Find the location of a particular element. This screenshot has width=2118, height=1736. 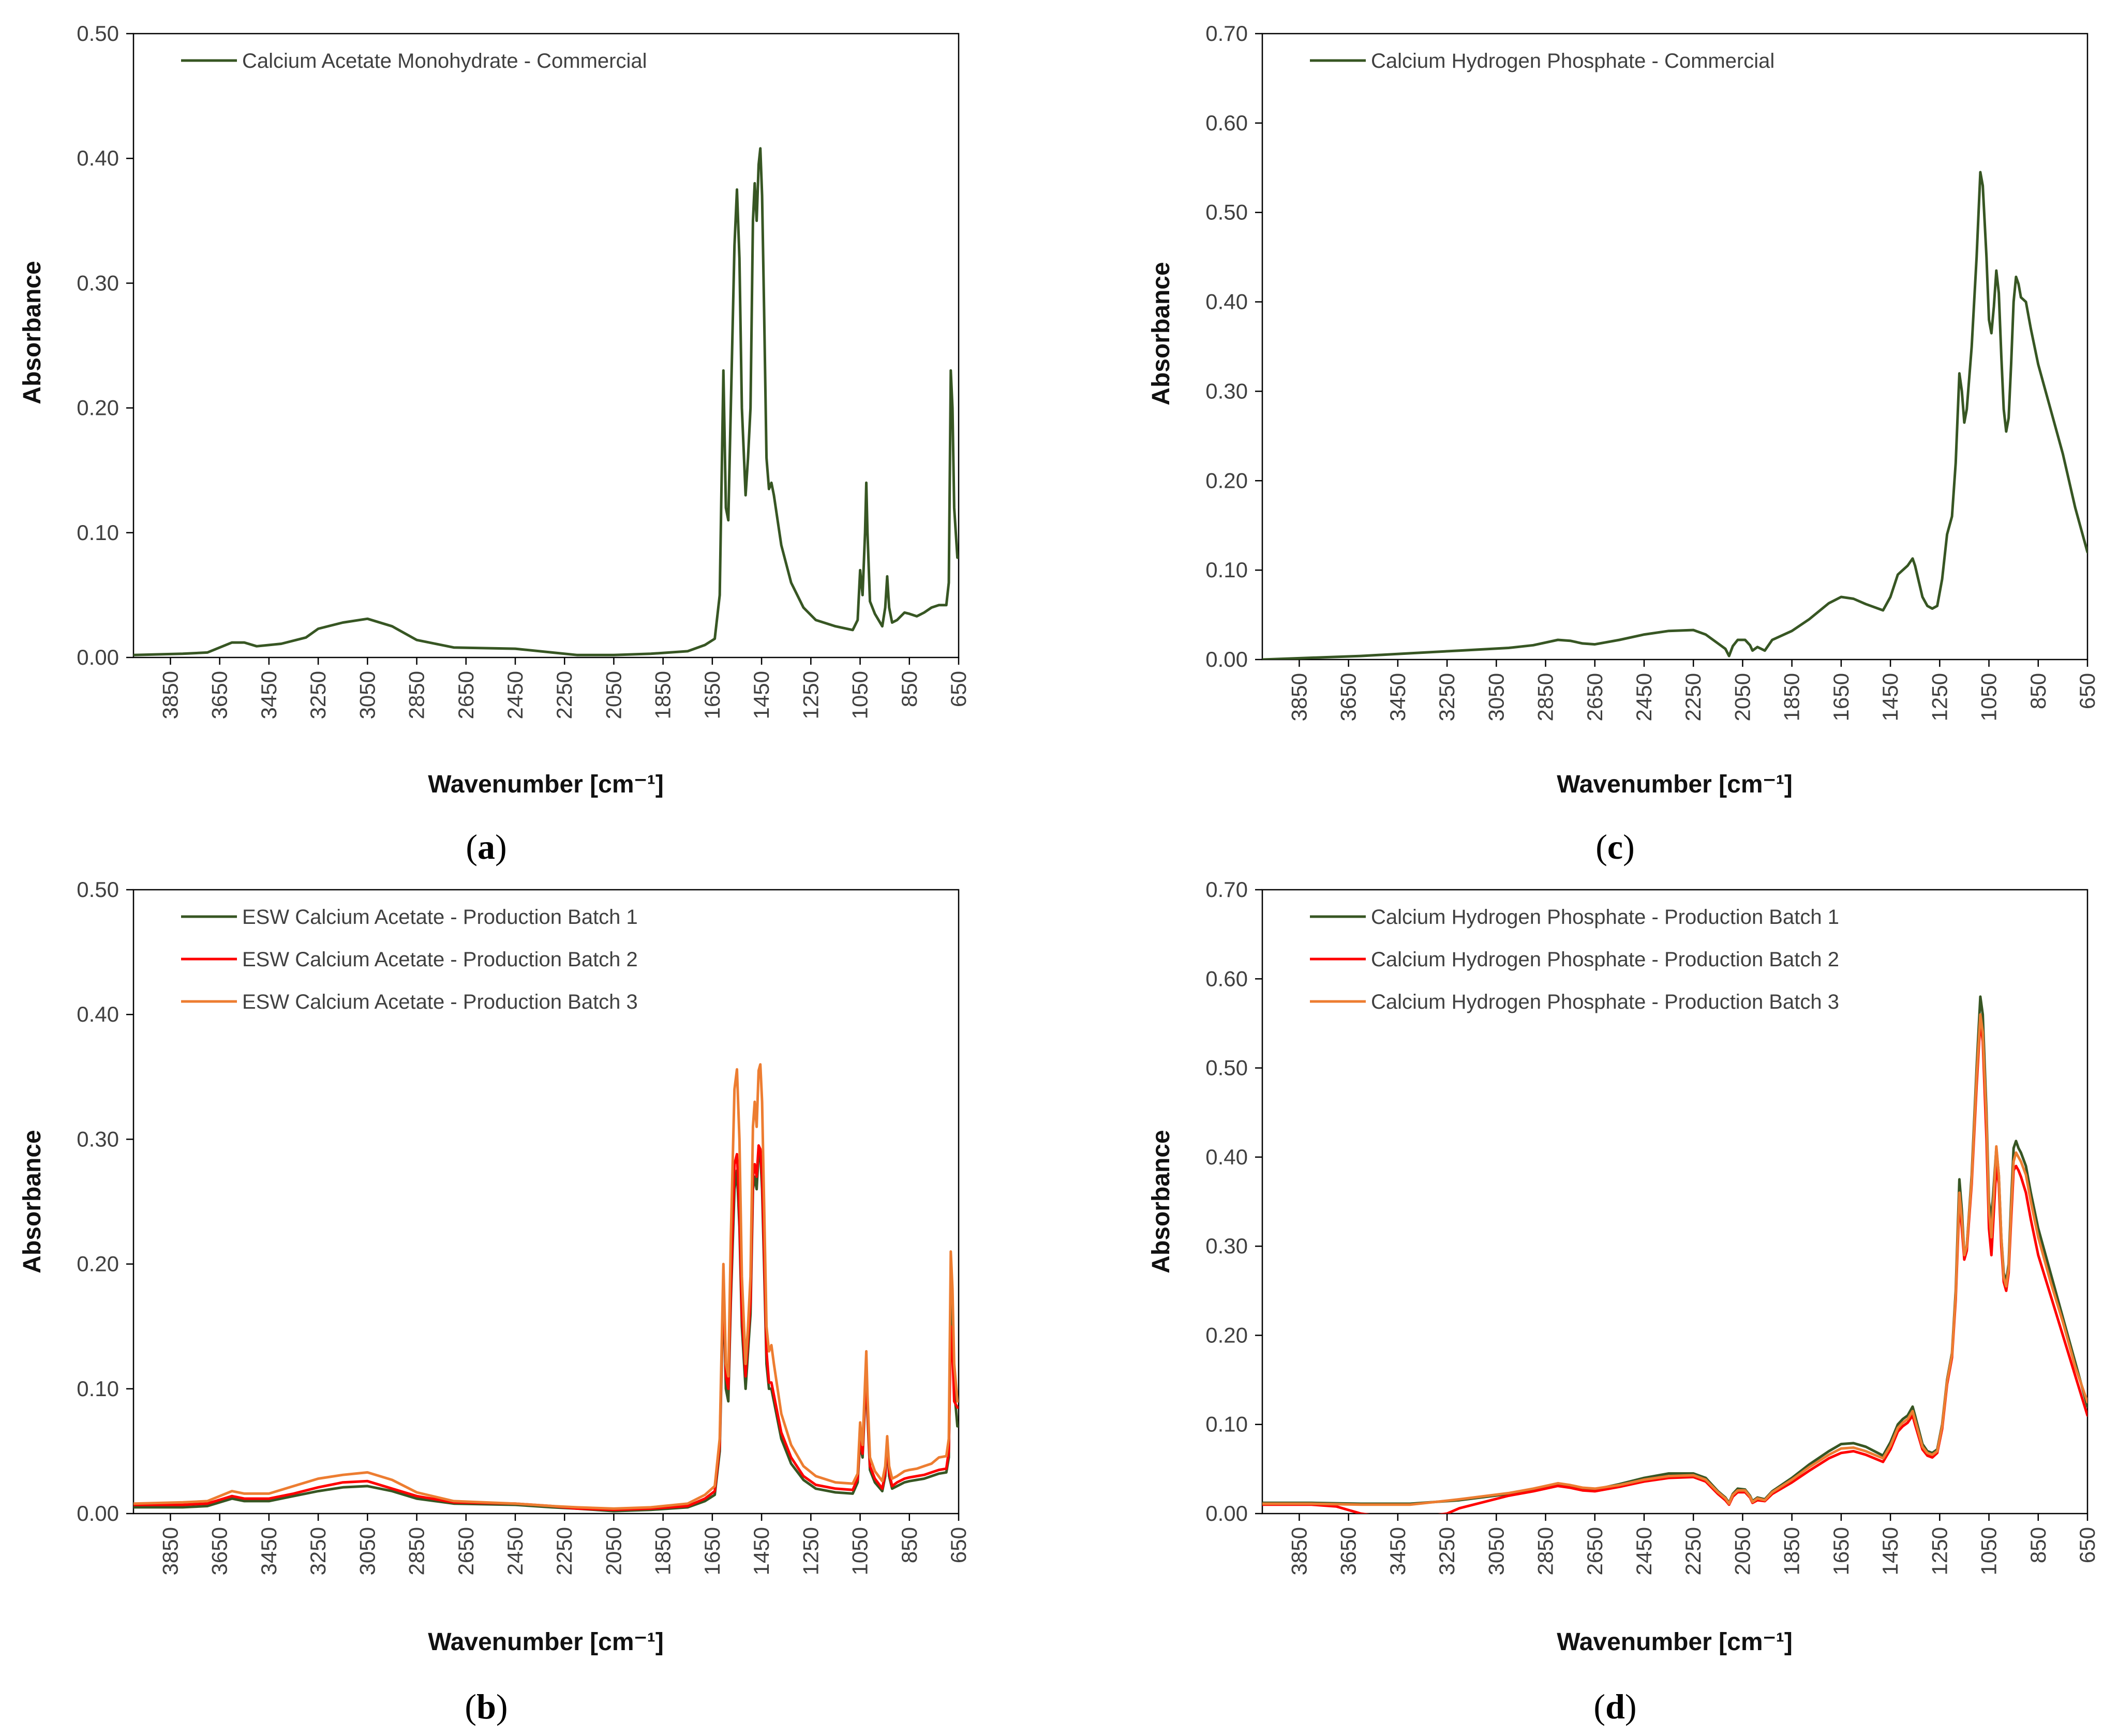

panel-label-c: (c) is located at coordinates (1615, 846).